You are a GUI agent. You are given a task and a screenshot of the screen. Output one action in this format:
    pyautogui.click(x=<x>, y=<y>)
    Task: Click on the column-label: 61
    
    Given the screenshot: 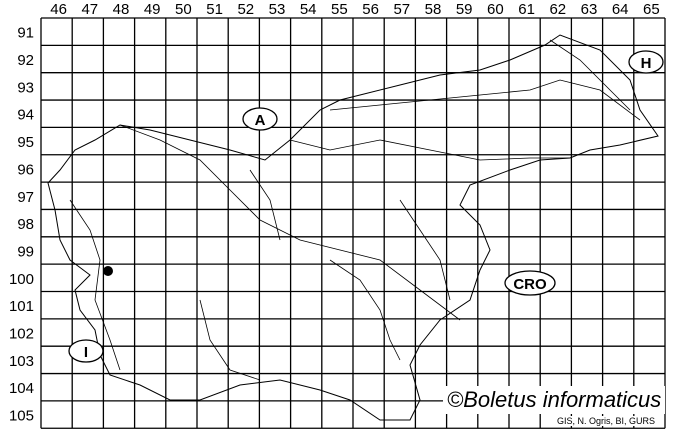 What is the action you would take?
    pyautogui.click(x=526, y=9)
    